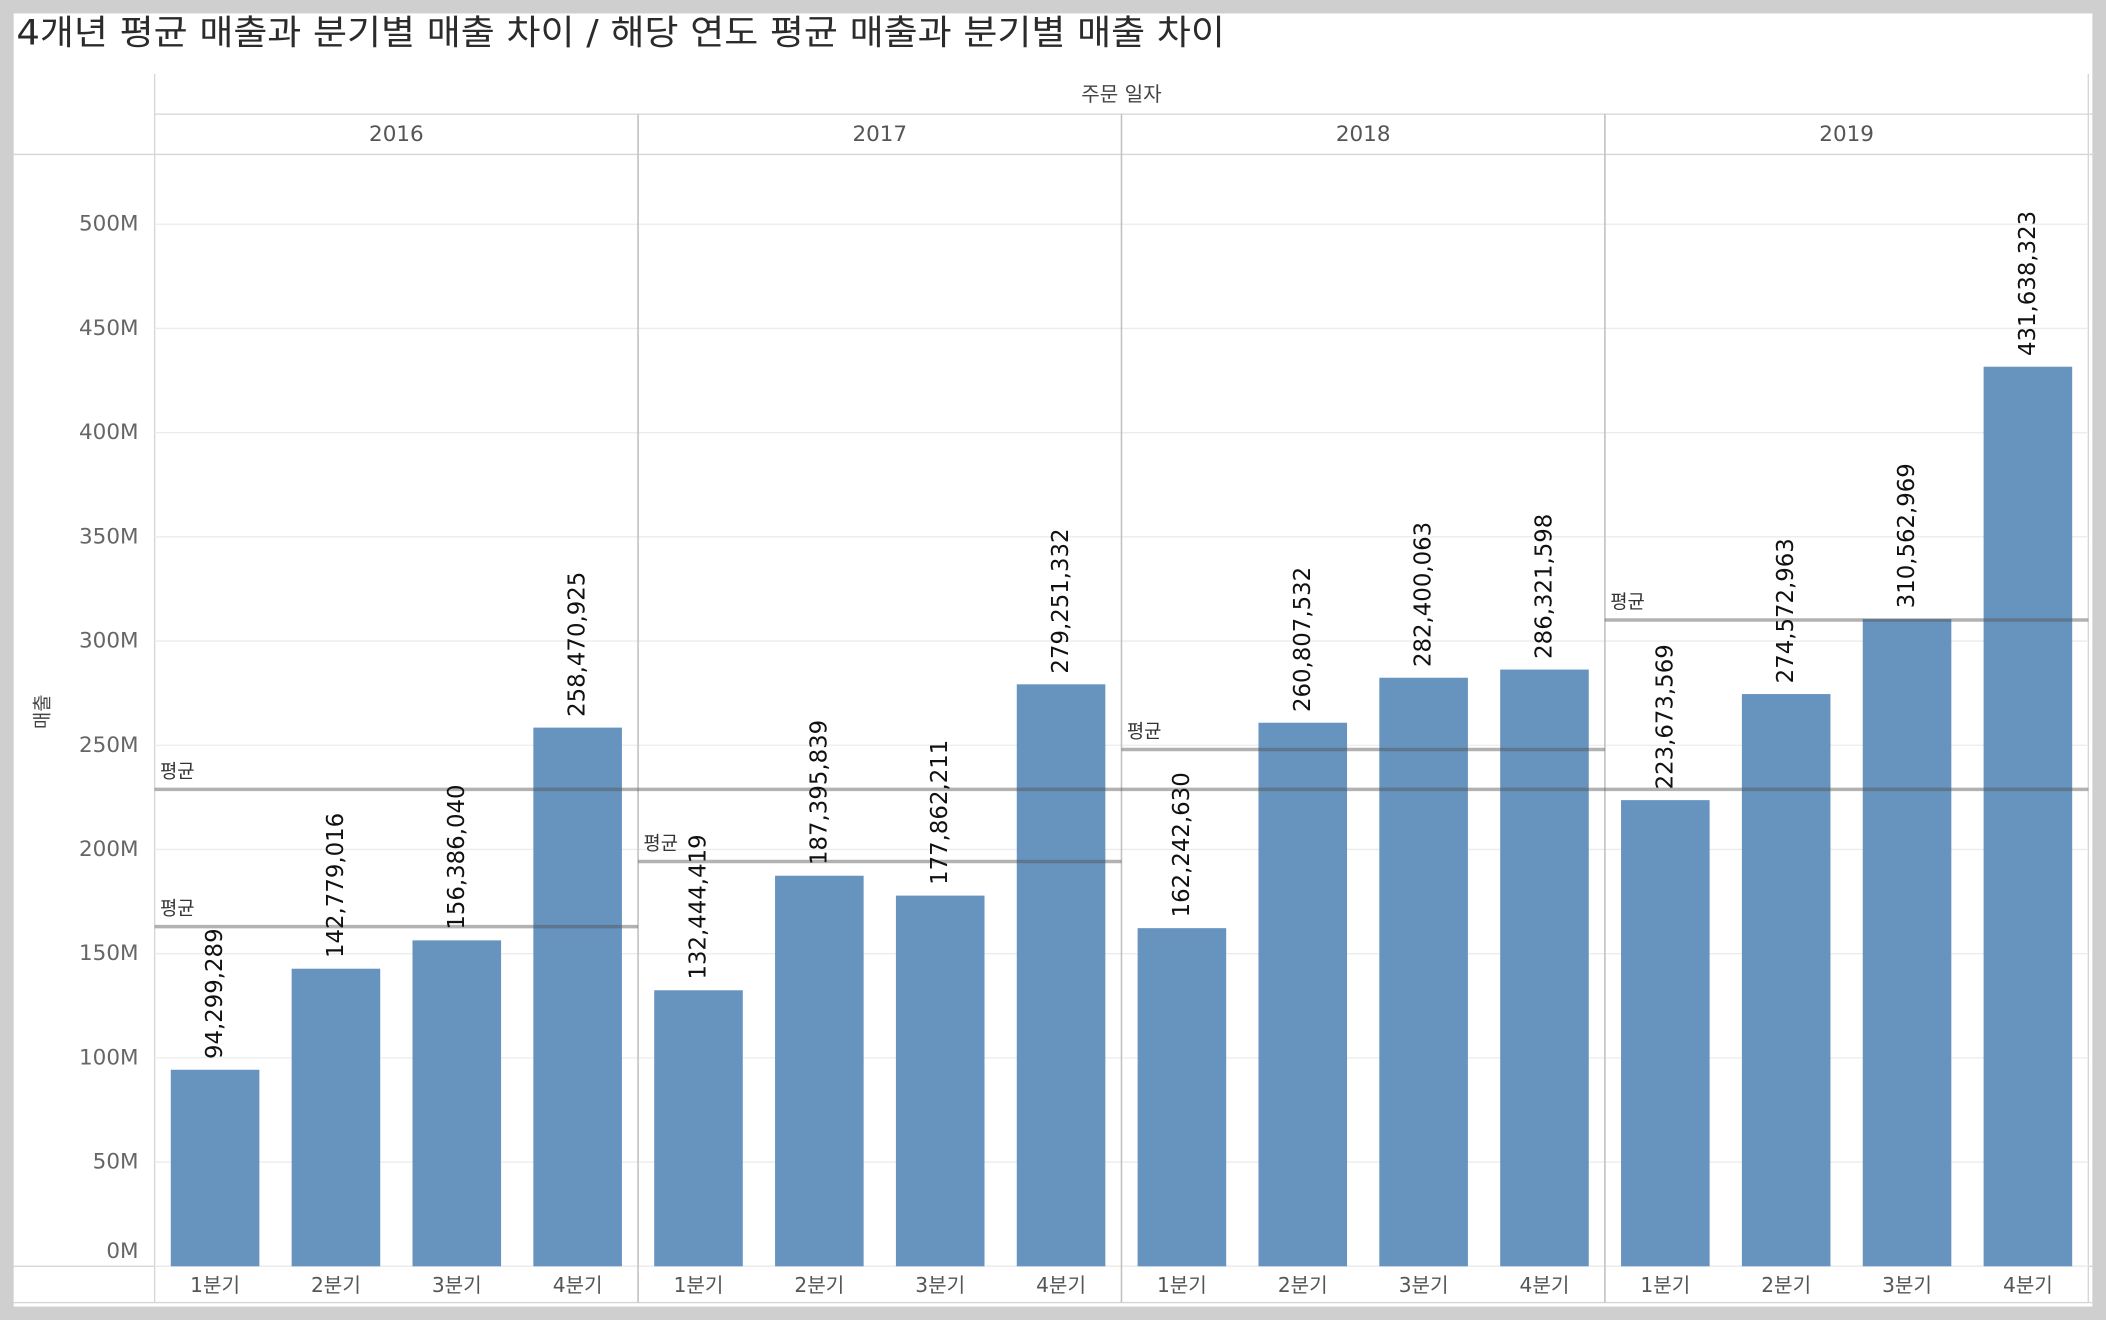 The width and height of the screenshot is (2106, 1320). What do you see at coordinates (116, 1162) in the screenshot?
I see `y-tick-label: 50M` at bounding box center [116, 1162].